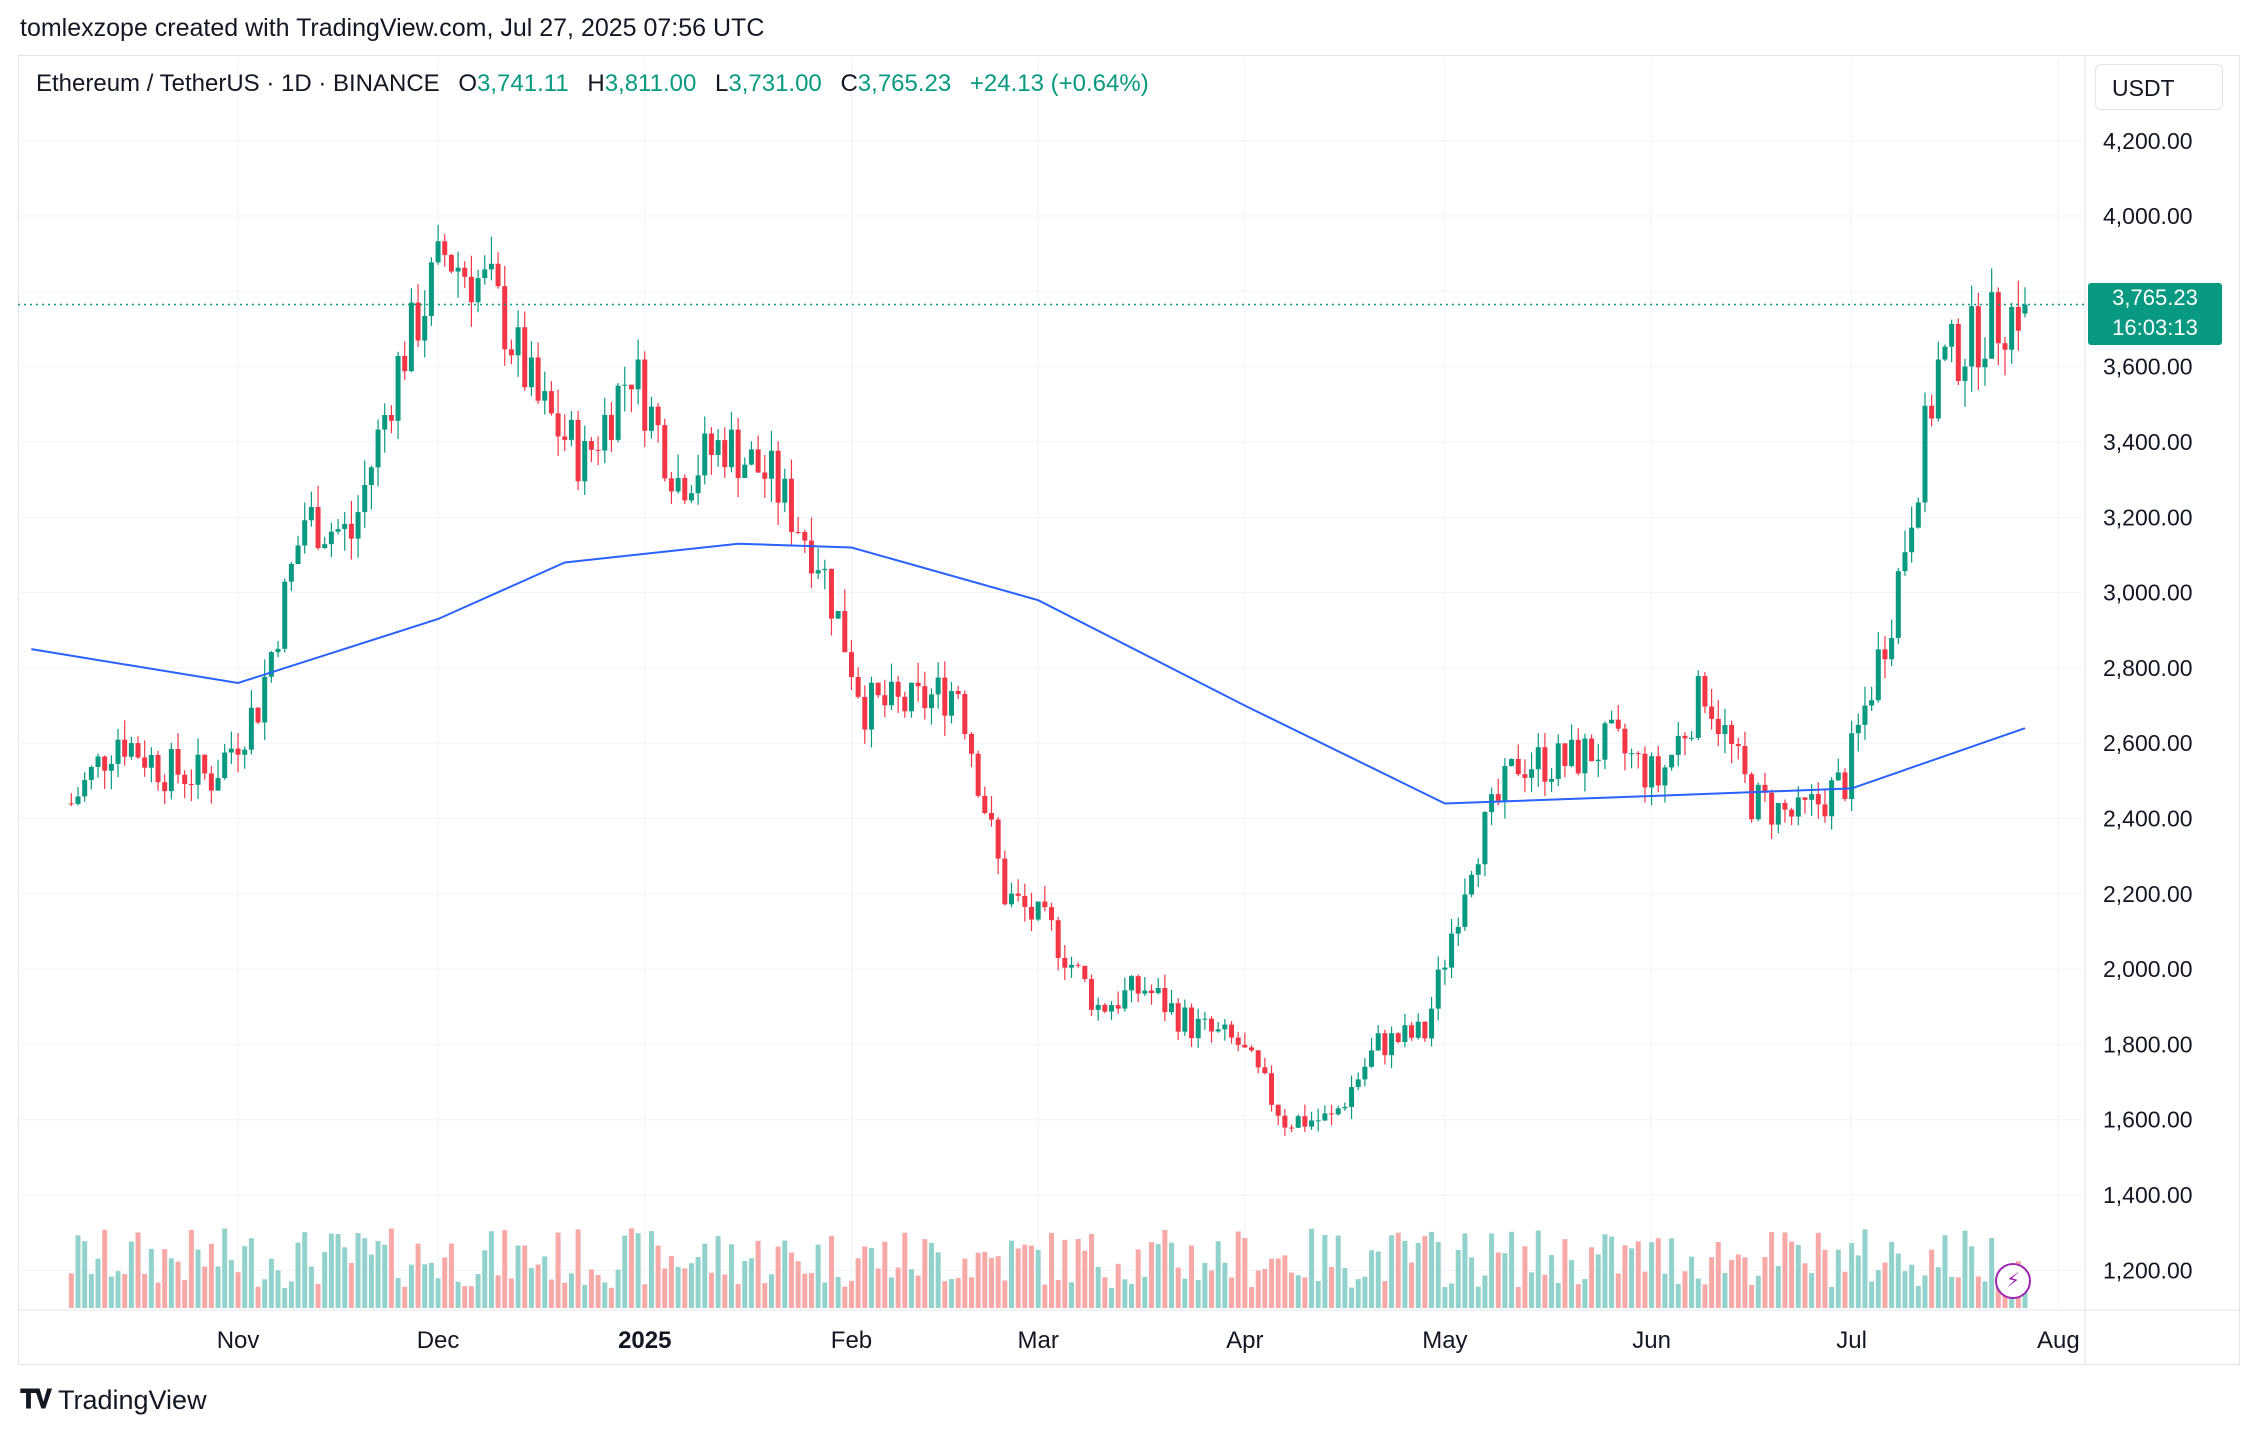 The width and height of the screenshot is (2250, 1434). What do you see at coordinates (2155, 297) in the screenshot?
I see `last-price: 3,765.23` at bounding box center [2155, 297].